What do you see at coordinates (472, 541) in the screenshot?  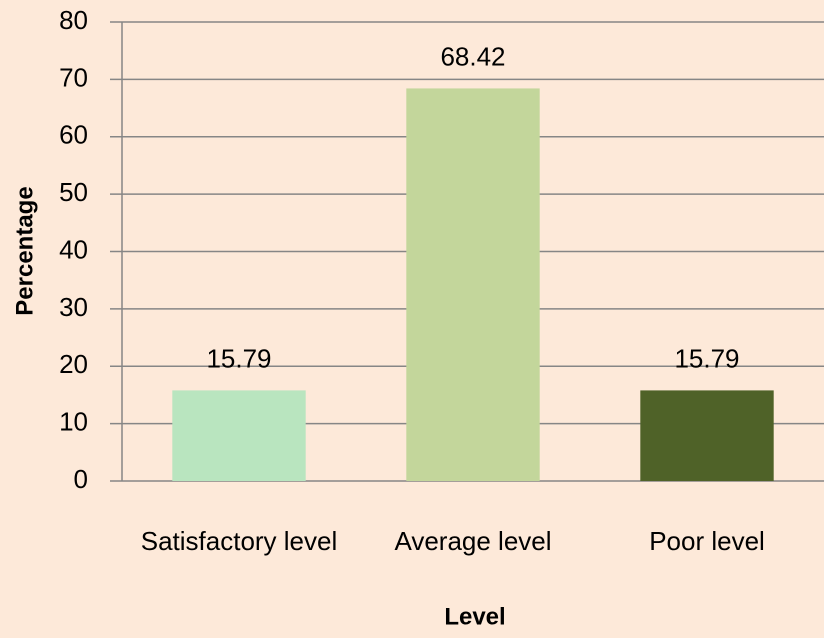 I see `x-tick-label: Average level` at bounding box center [472, 541].